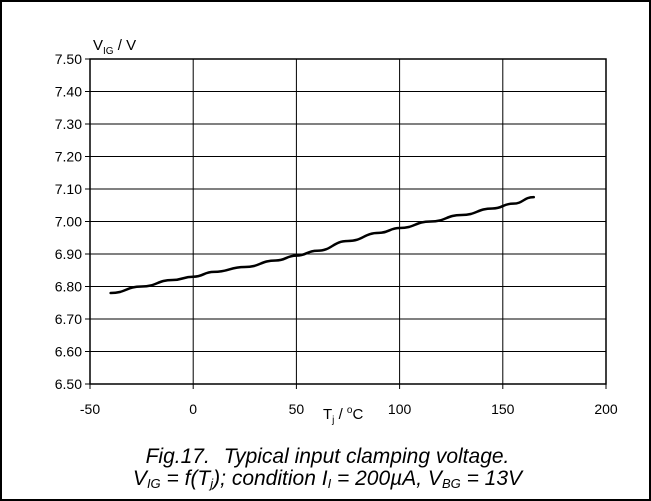 This screenshot has height=501, width=651. What do you see at coordinates (366, 456) in the screenshot?
I see `figure-title: Typical input clamping voltage.` at bounding box center [366, 456].